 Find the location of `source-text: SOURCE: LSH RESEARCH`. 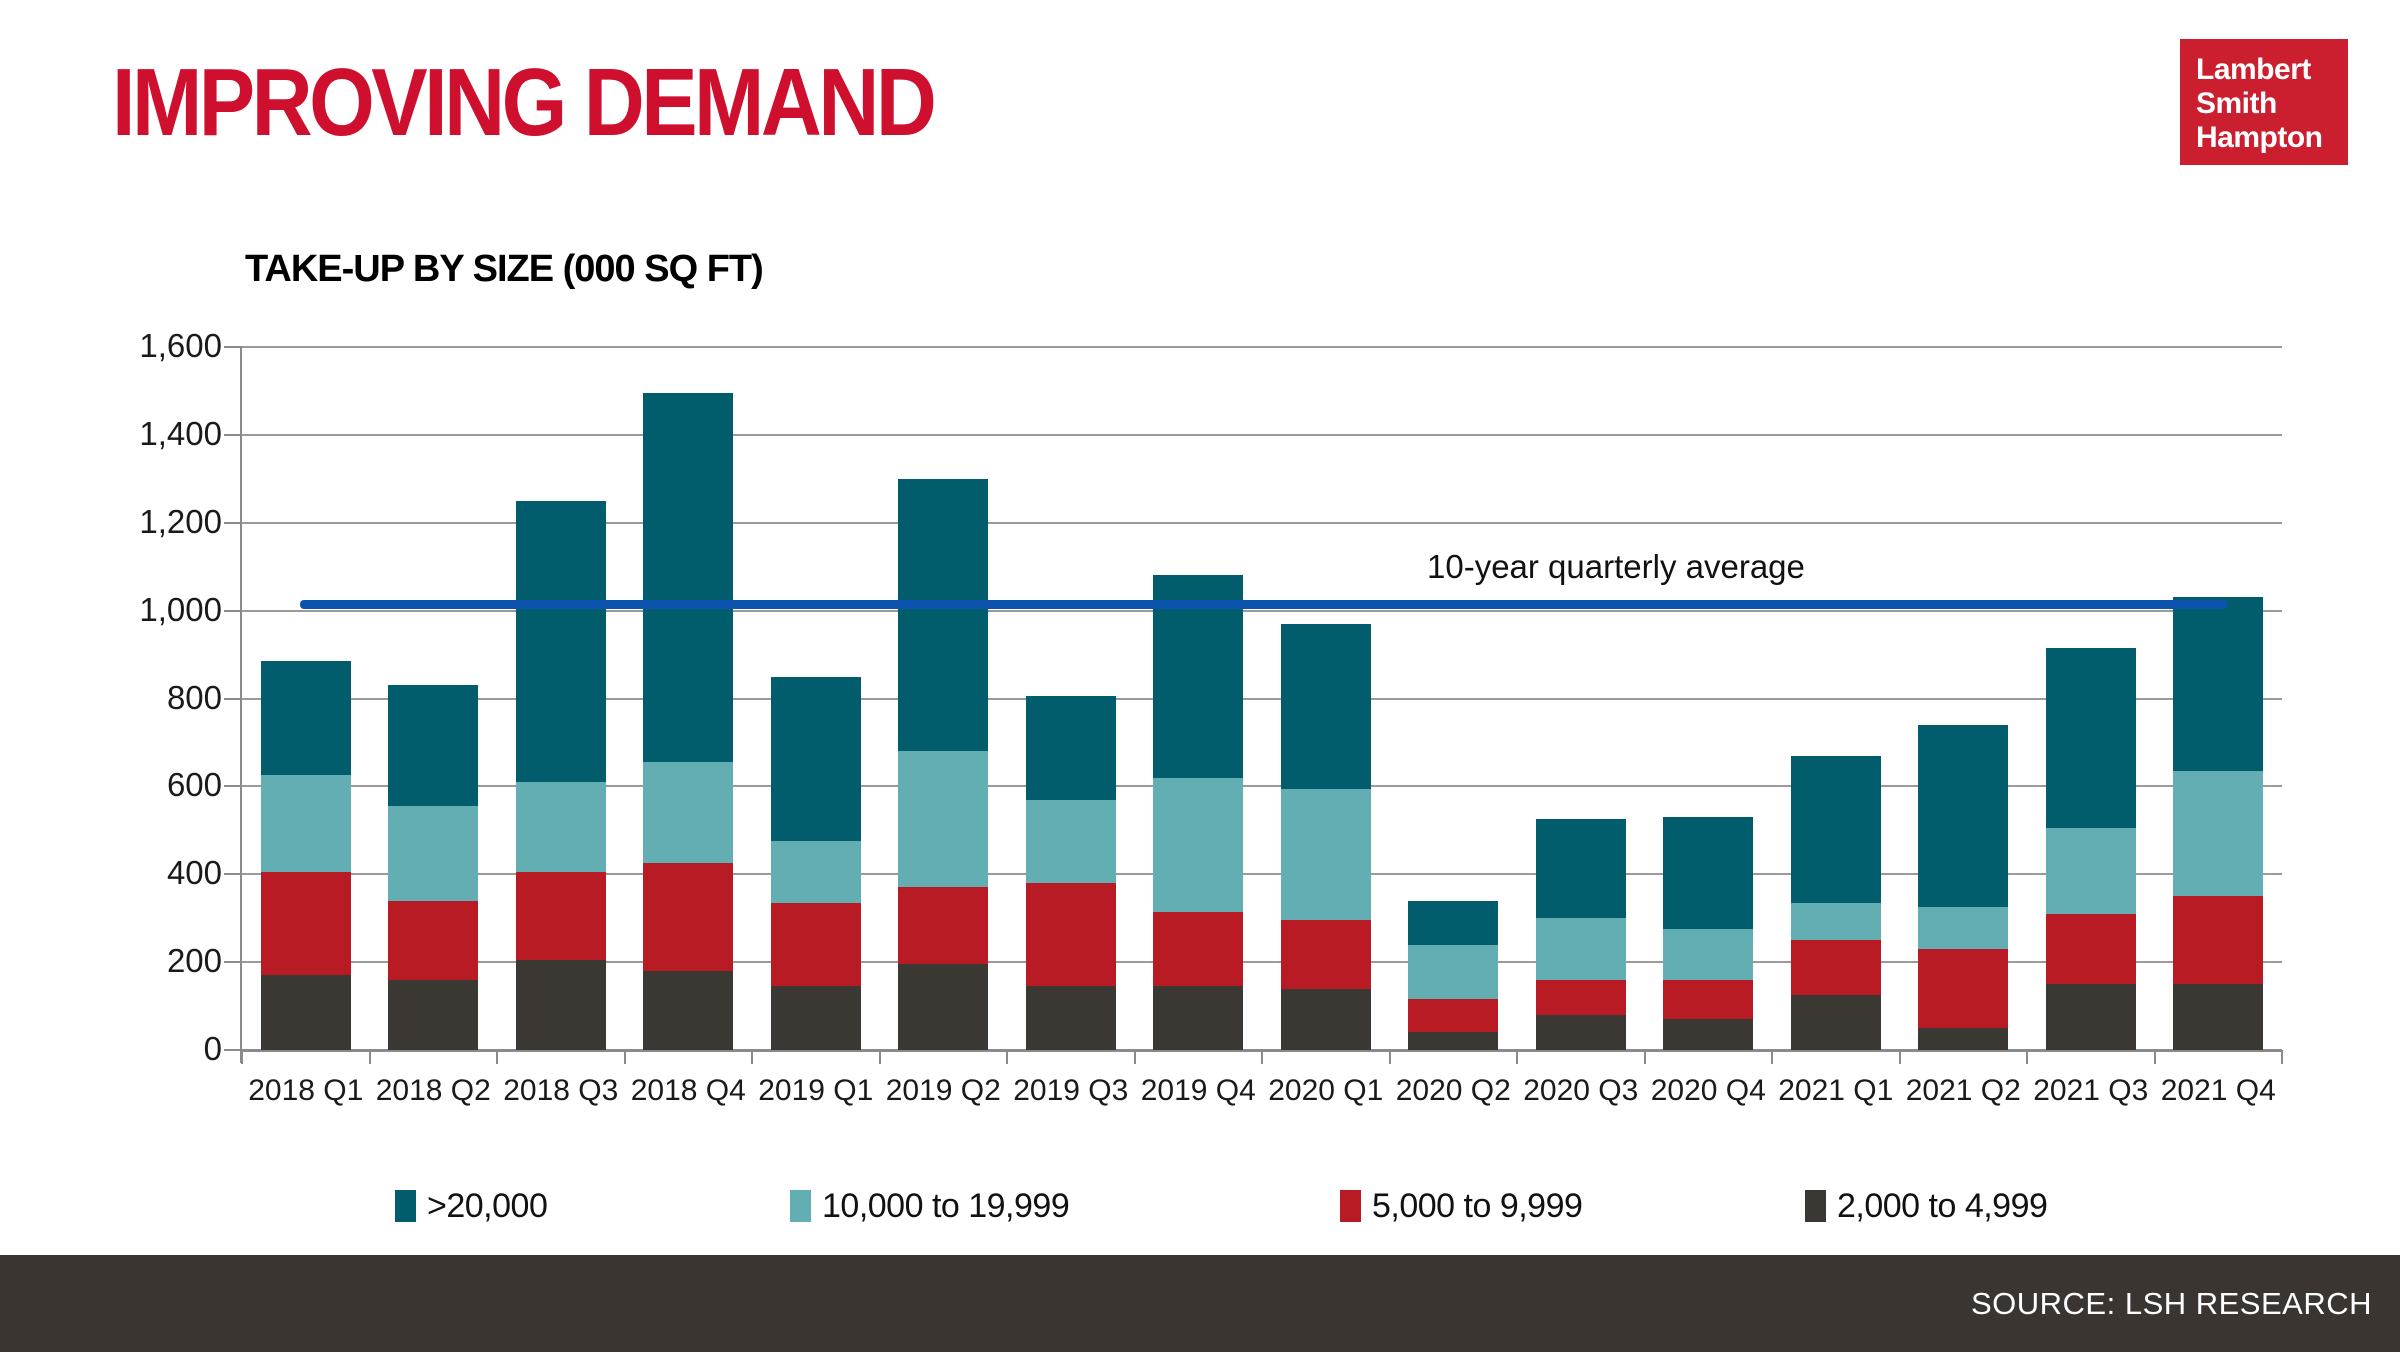

source-text: SOURCE: LSH RESEARCH is located at coordinates (2171, 1303).